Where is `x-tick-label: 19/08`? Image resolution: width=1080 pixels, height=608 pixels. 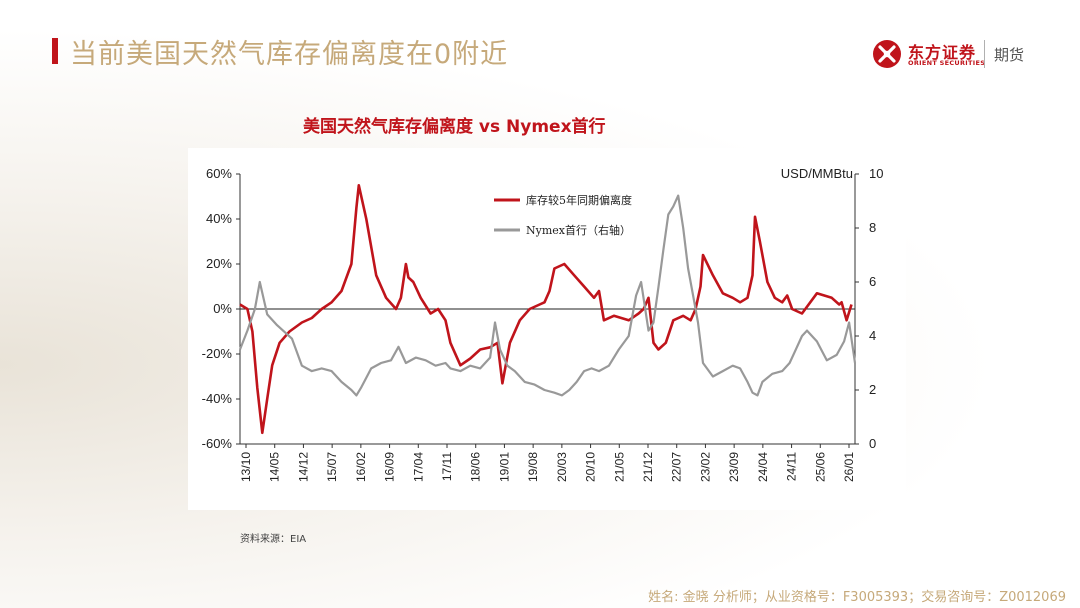
x-tick-label: 19/08 is located at coordinates (533, 467).